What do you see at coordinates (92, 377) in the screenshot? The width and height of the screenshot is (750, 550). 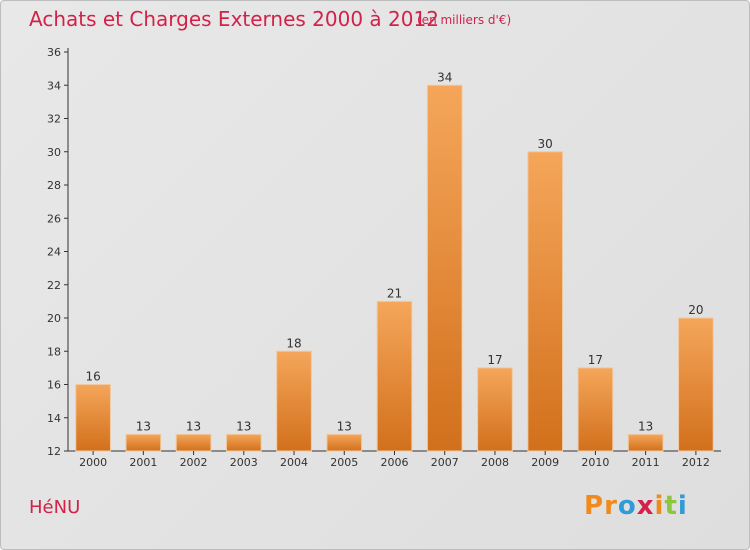 I see `bar-value-label: 16` at bounding box center [92, 377].